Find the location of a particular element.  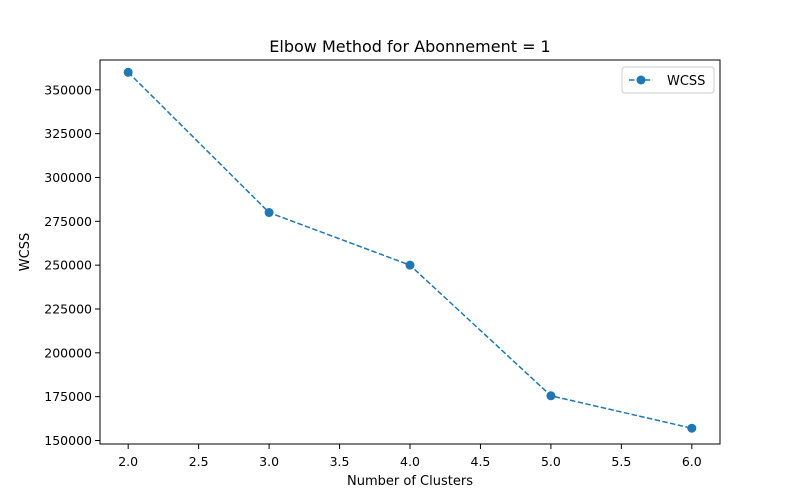

x-tick-label: 4.0 is located at coordinates (410, 461).